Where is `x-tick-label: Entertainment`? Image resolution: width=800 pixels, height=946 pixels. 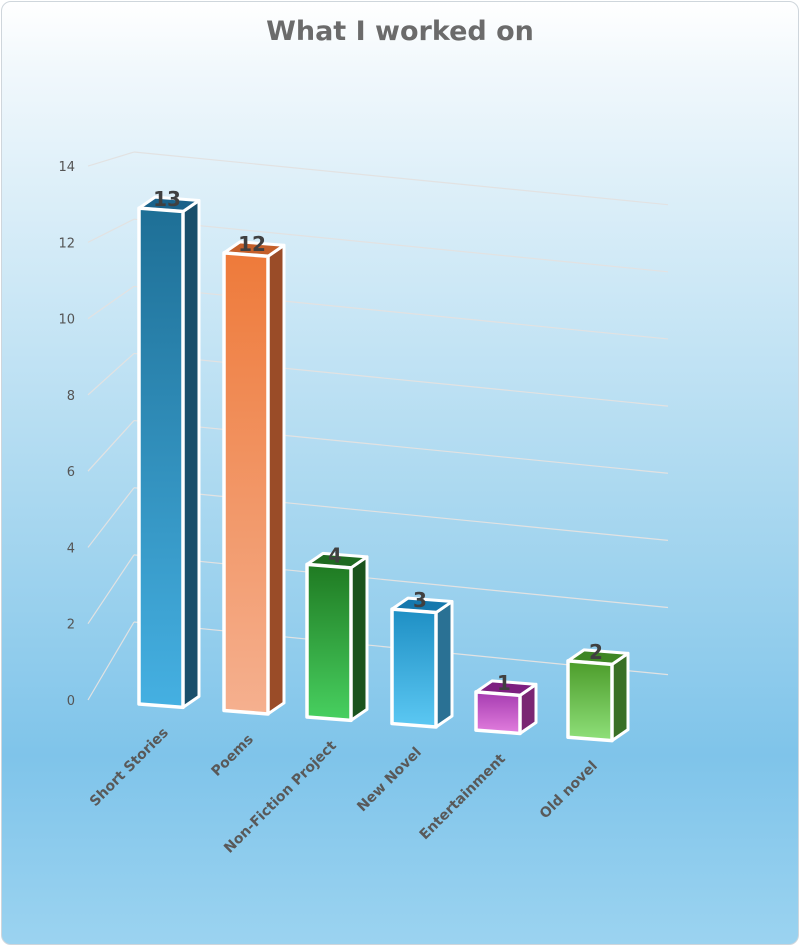
x-tick-label: Entertainment is located at coordinates (463, 797).